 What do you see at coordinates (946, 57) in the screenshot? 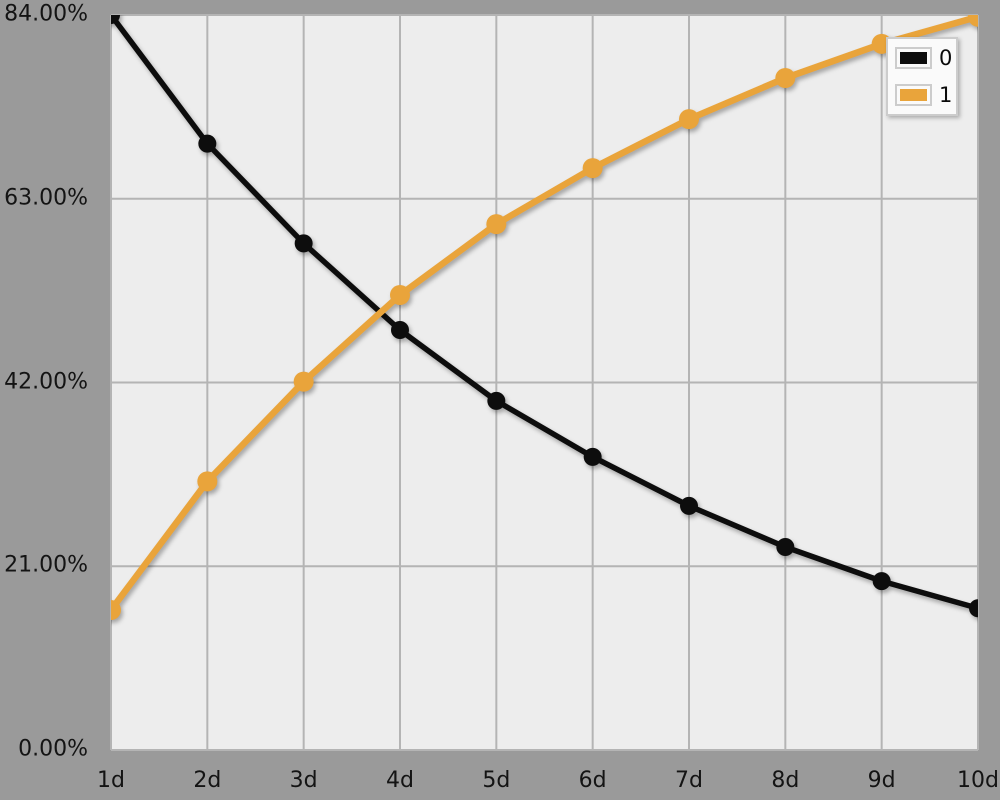
I see `legend-label-series-0: 0` at bounding box center [946, 57].